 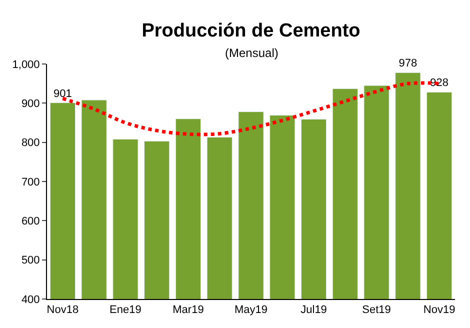 What do you see at coordinates (408, 64) in the screenshot?
I see `data-label: 978` at bounding box center [408, 64].